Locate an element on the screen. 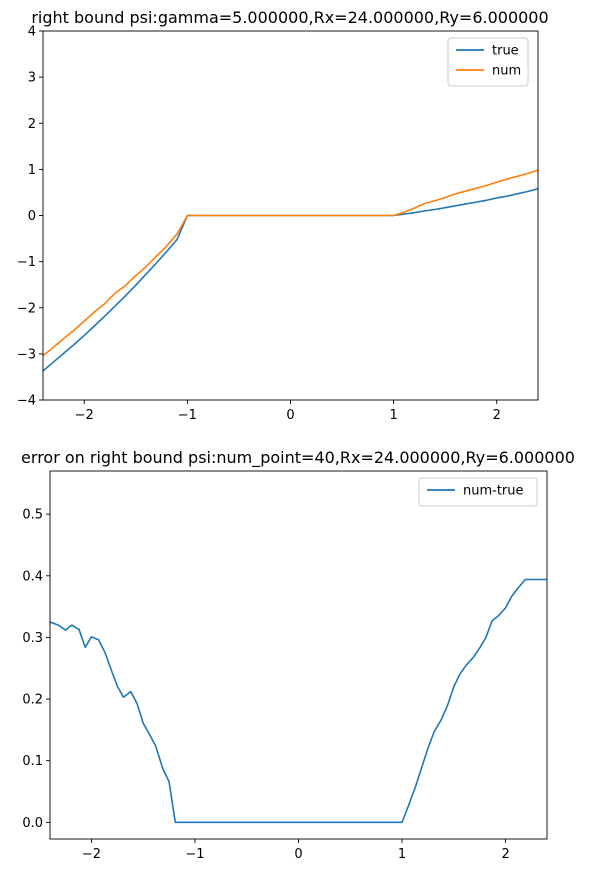  bottom-x-tick-label: 1 is located at coordinates (402, 854).